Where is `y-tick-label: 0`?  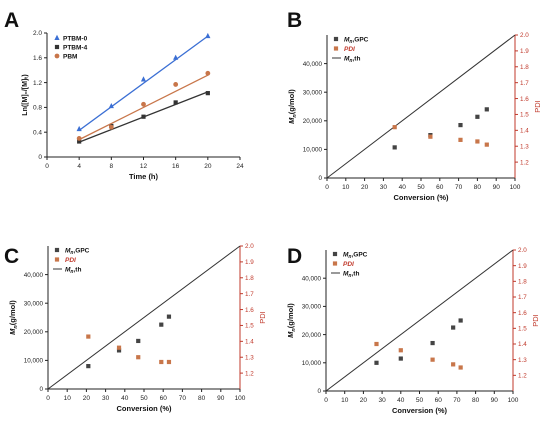
y-tick-label: 0 is located at coordinates (40, 157).